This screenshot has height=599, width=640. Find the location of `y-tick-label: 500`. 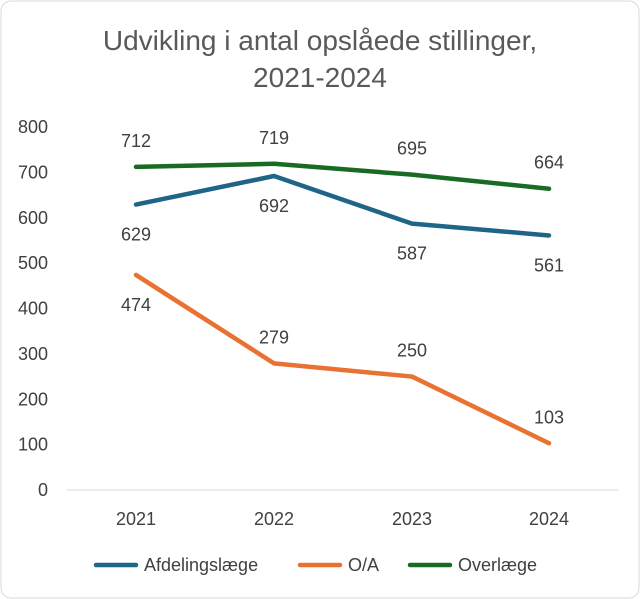

y-tick-label: 500 is located at coordinates (33, 263).